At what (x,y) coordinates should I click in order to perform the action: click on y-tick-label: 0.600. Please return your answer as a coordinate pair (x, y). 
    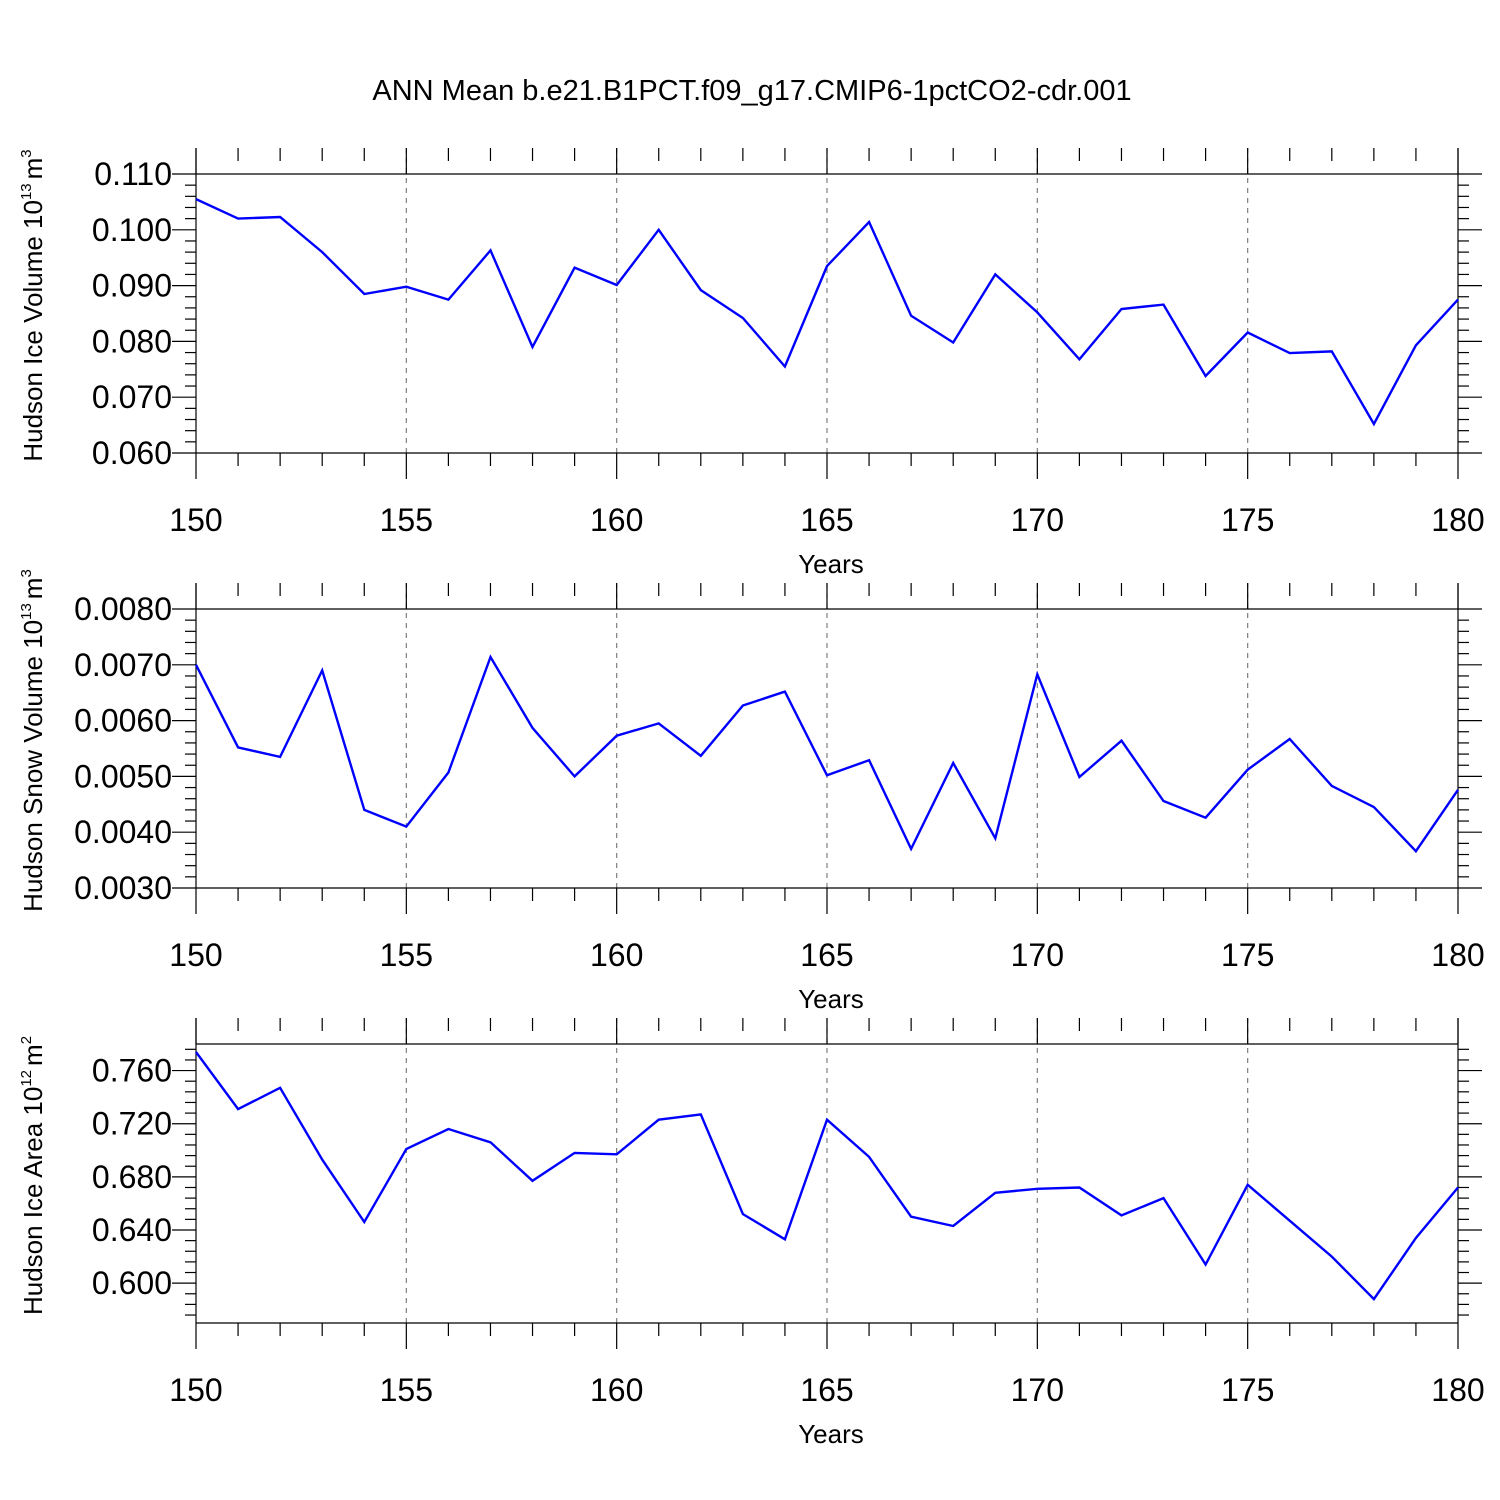
    Looking at the image, I should click on (132, 1283).